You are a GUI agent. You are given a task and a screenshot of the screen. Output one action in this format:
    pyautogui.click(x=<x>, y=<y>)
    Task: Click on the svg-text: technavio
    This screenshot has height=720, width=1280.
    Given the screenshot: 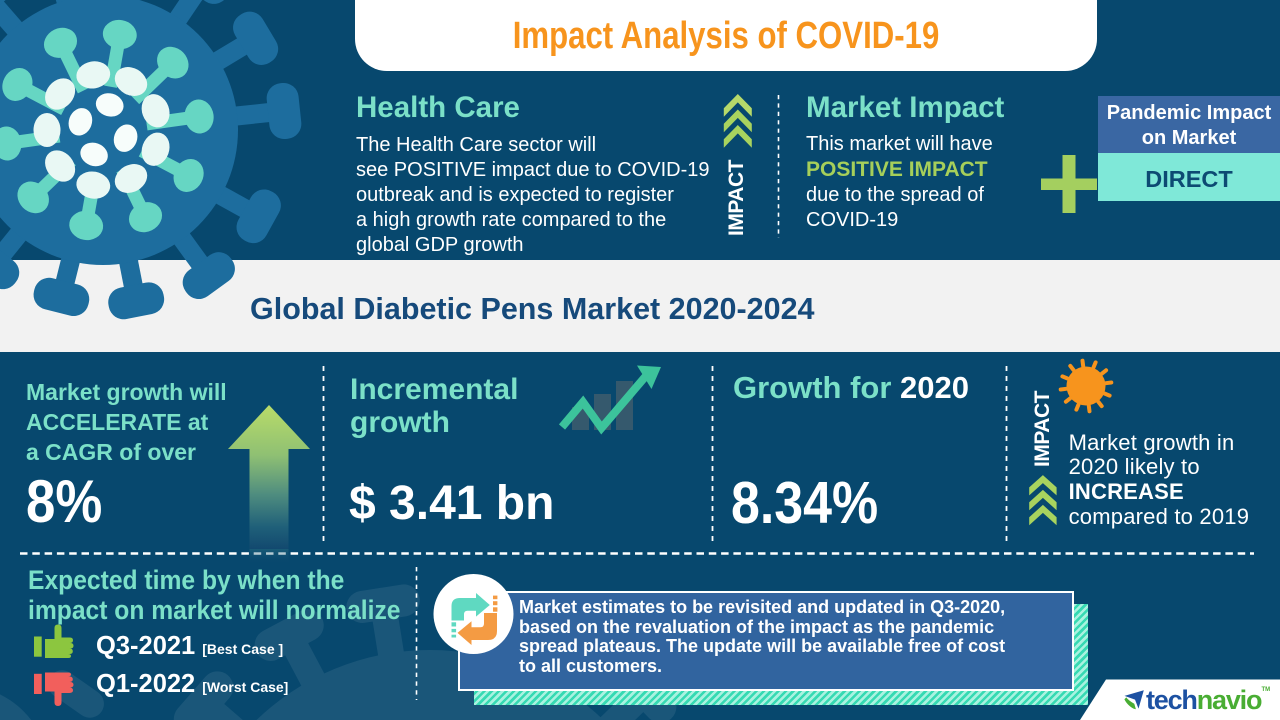 What is the action you would take?
    pyautogui.click(x=1204, y=700)
    